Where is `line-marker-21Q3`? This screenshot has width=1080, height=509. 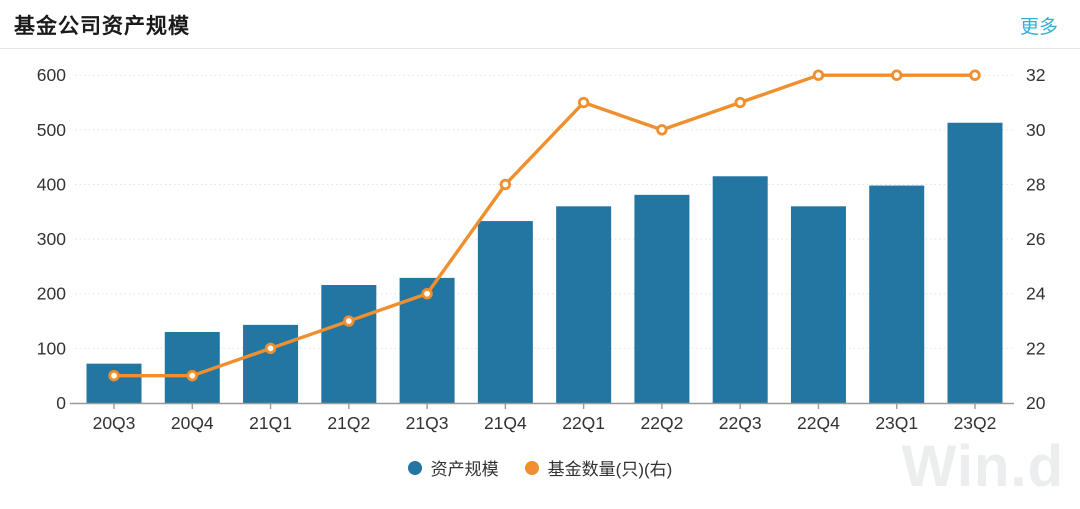 line-marker-21Q3 is located at coordinates (427, 294).